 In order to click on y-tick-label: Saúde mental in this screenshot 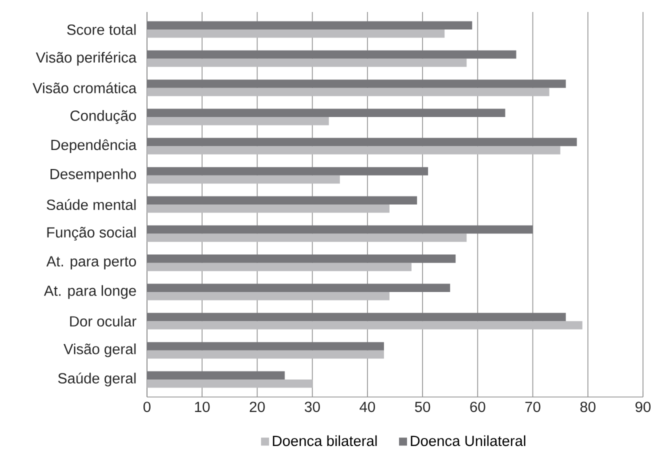, I will do `click(91, 204)`.